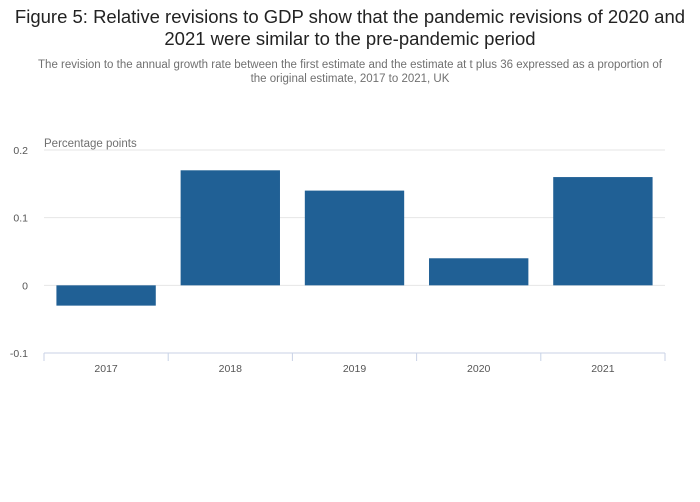  I want to click on y-tick-label: 0.1, so click(20, 219).